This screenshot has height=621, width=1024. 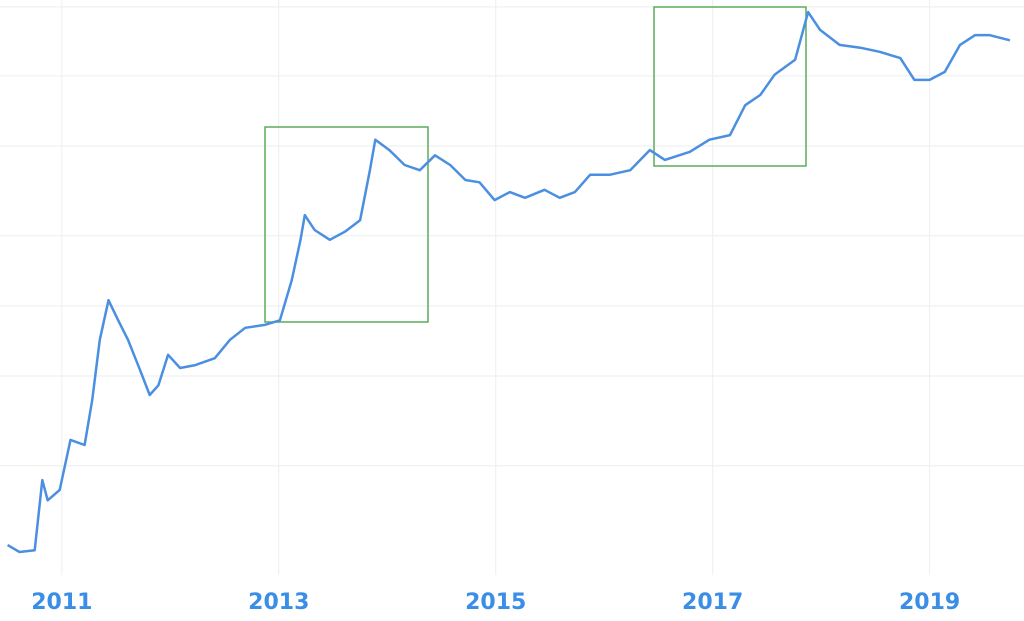 What do you see at coordinates (61, 602) in the screenshot?
I see `x-tick-label: 2011` at bounding box center [61, 602].